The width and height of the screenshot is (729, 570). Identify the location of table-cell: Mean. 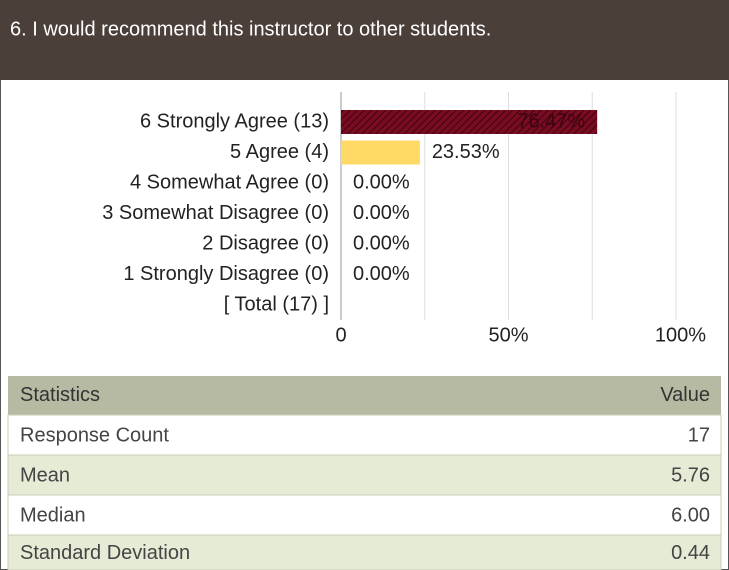
(45, 475).